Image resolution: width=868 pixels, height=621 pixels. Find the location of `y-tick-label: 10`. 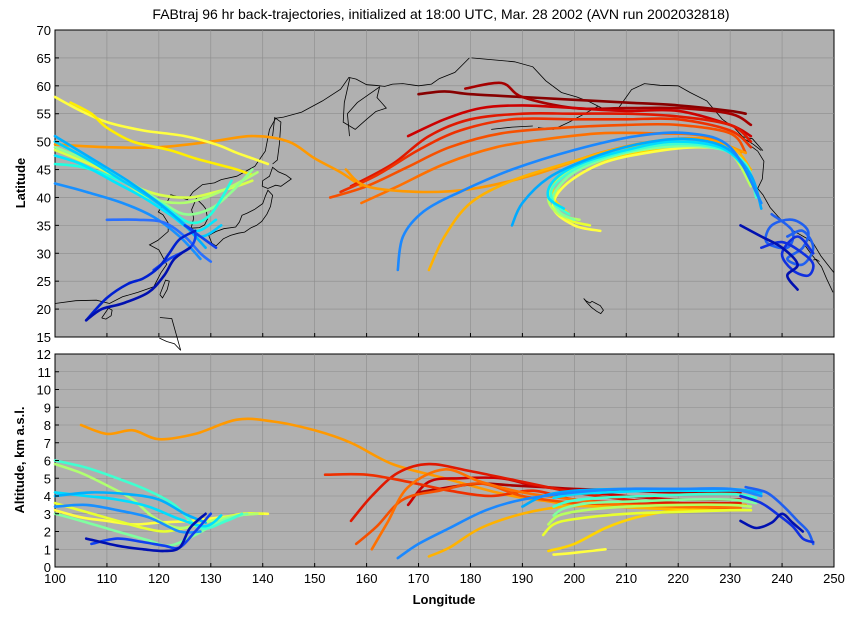

y-tick-label: 10 is located at coordinates (44, 390).